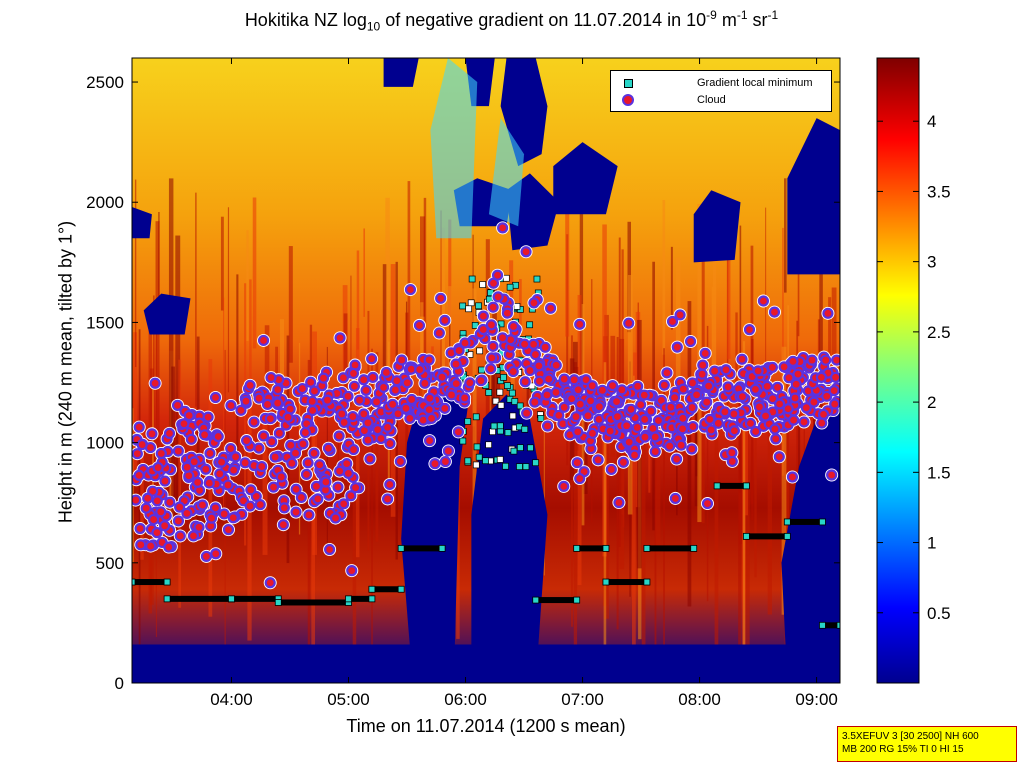  What do you see at coordinates (348, 699) in the screenshot?
I see `x-tick-label: 05:00` at bounding box center [348, 699].